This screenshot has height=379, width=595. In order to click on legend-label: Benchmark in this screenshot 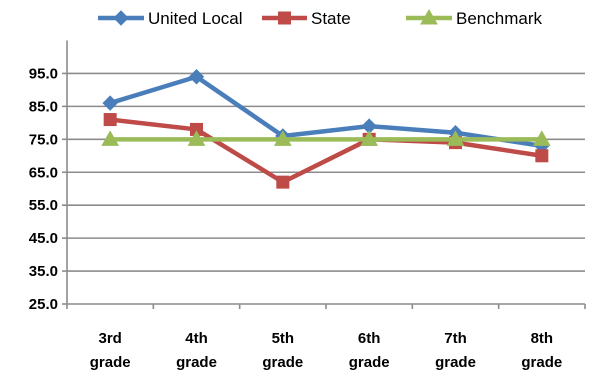, I will do `click(499, 18)`.